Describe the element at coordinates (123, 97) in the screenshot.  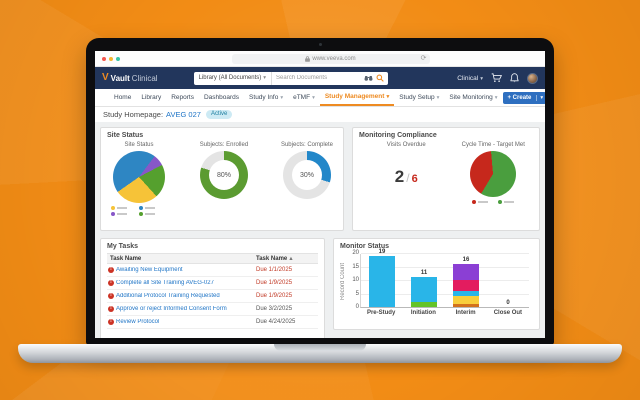
I see `nav-item-home: Home` at that location.